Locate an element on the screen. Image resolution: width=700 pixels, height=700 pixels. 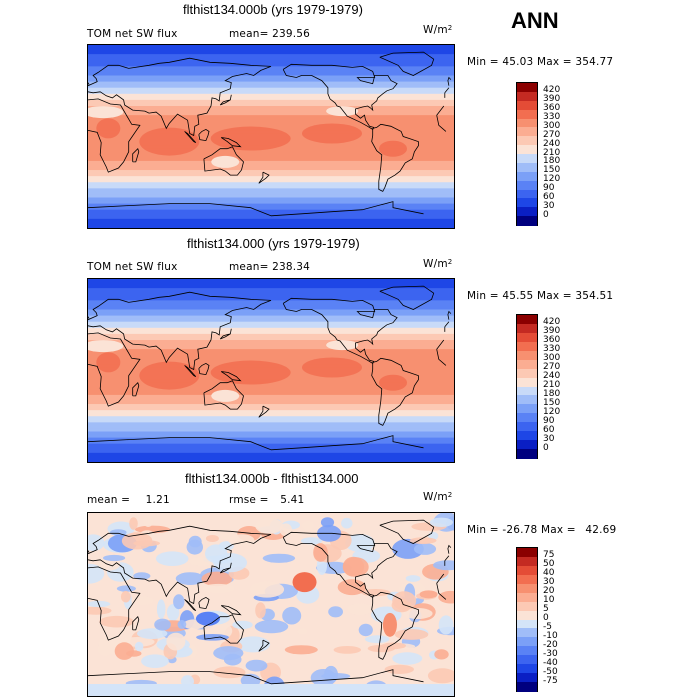
colorbar-tick-label: -30 is located at coordinates (550, 653).